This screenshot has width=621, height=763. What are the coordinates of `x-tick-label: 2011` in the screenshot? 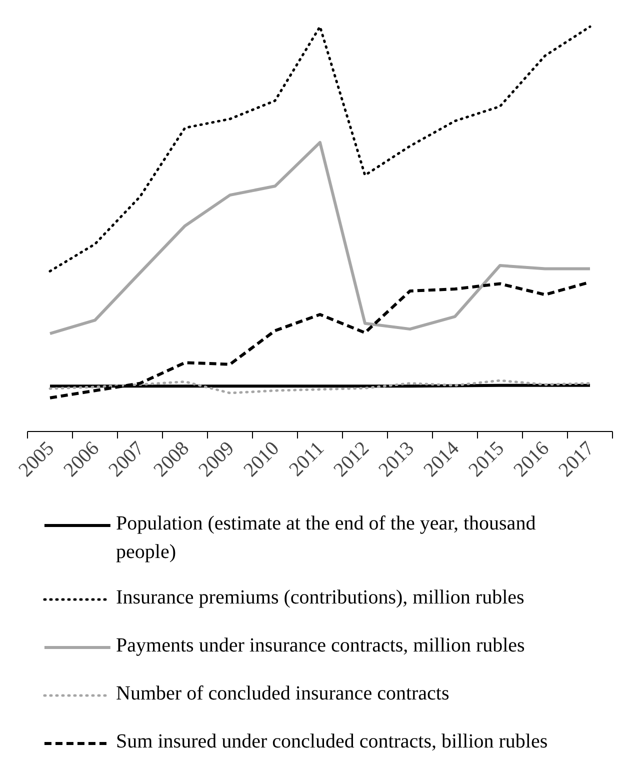 It's located at (306, 459).